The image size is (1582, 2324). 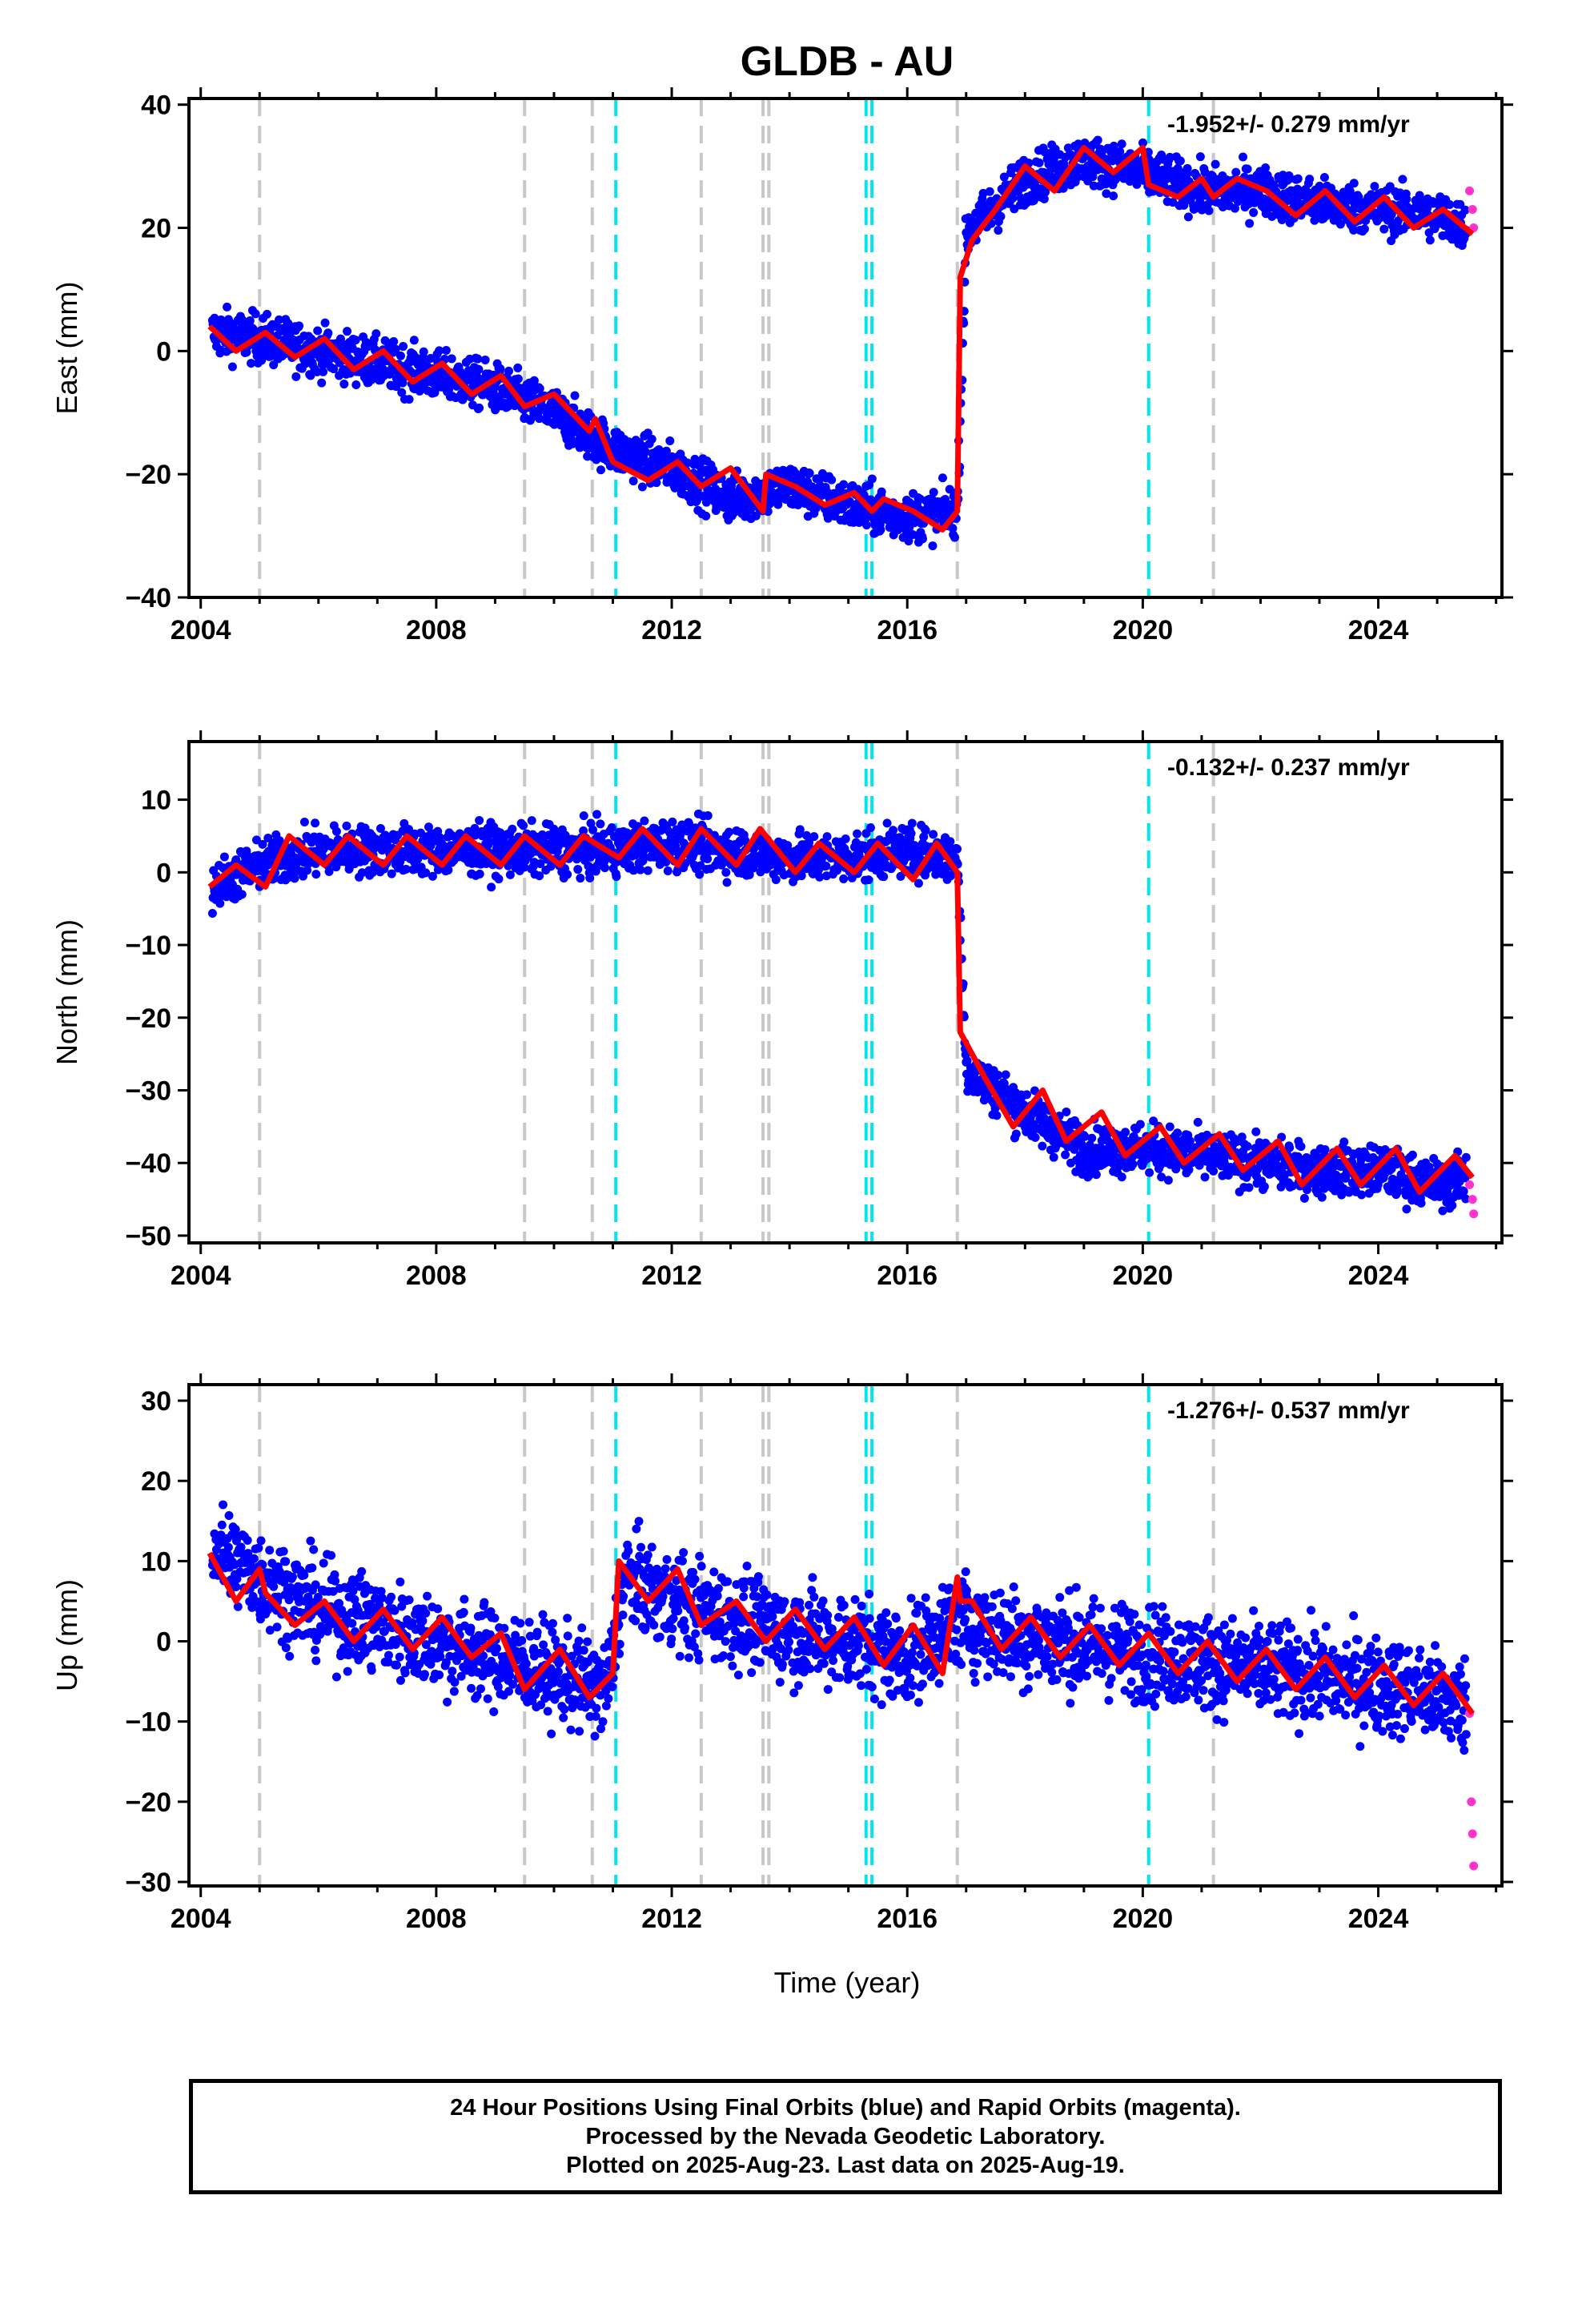 I want to click on x-tick-label: 2024, so click(x=1379, y=630).